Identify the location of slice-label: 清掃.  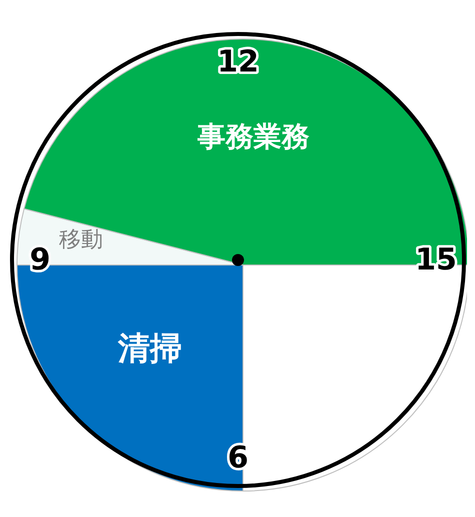
(149, 347).